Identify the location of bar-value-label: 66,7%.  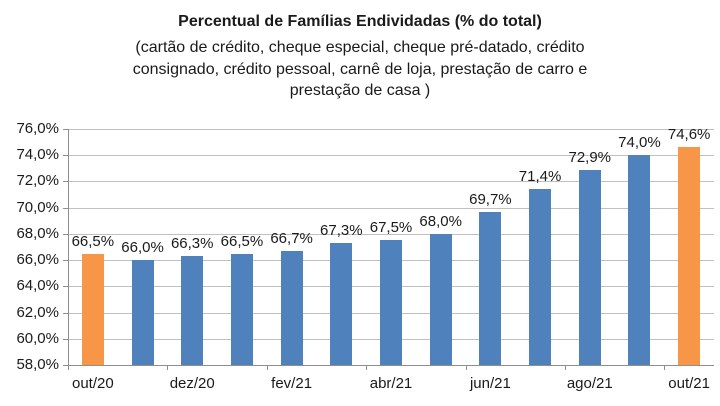
(291, 238).